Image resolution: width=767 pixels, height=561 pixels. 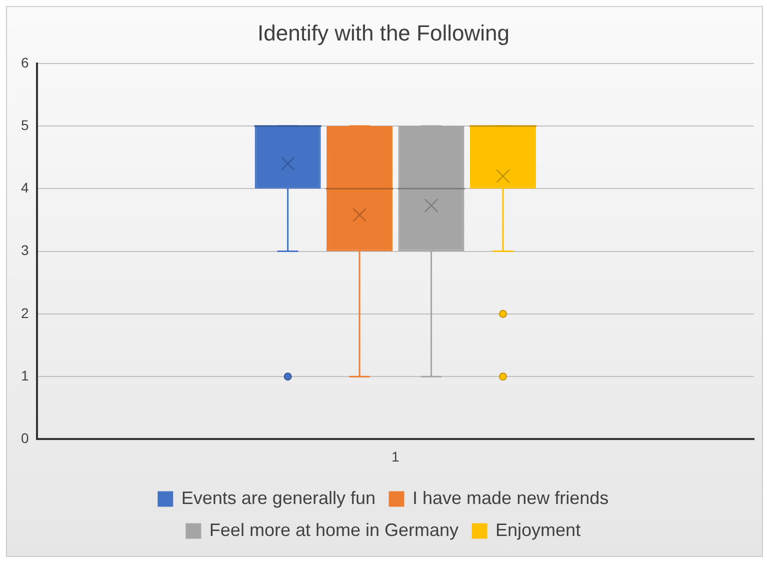 What do you see at coordinates (384, 33) in the screenshot?
I see `chart-title: Identify with the Following` at bounding box center [384, 33].